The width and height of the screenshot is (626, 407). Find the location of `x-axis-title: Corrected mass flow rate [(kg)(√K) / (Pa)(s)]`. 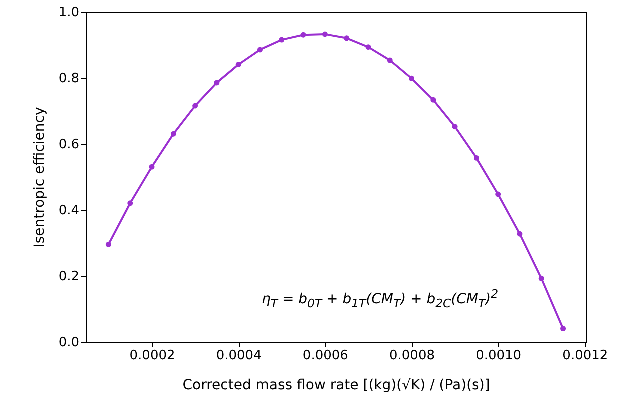

x-axis-title: Corrected mass flow rate [(kg)(√K) / (Pa)(s)] is located at coordinates (336, 386).